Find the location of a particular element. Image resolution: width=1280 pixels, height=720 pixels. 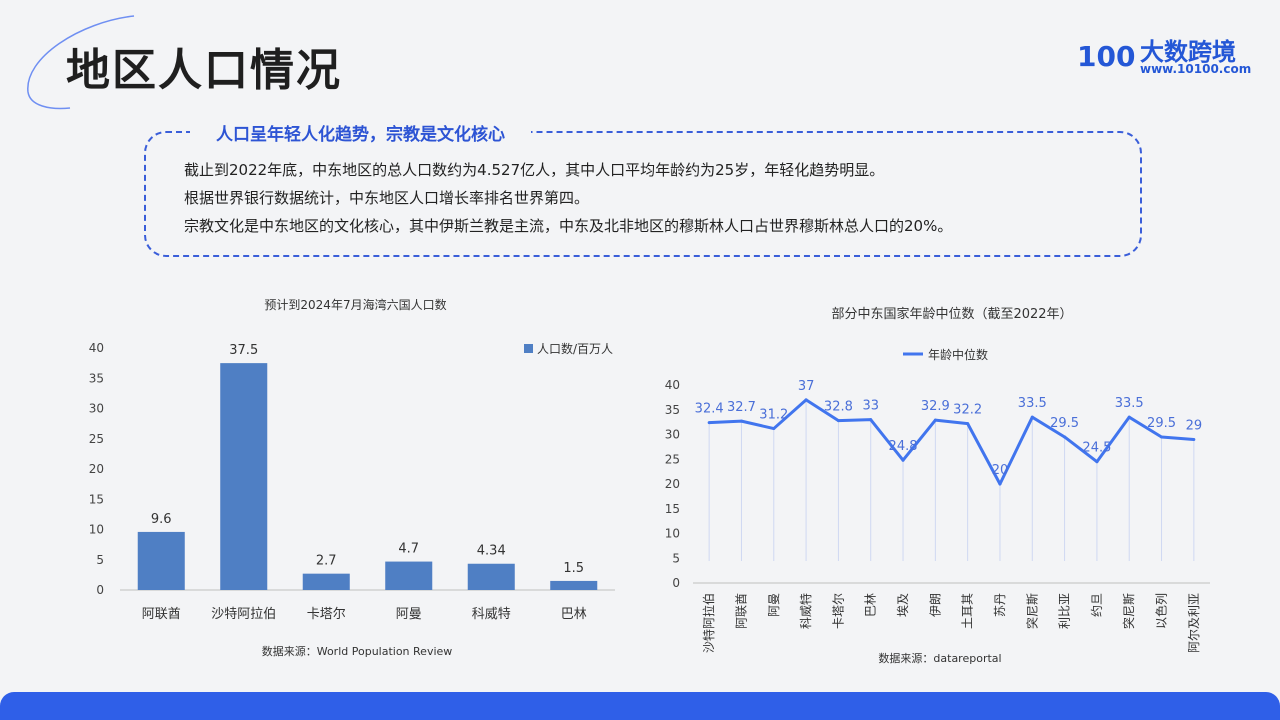

bar-chart-title: 预计到2024年7月海湾六国人口数 is located at coordinates (355, 304).